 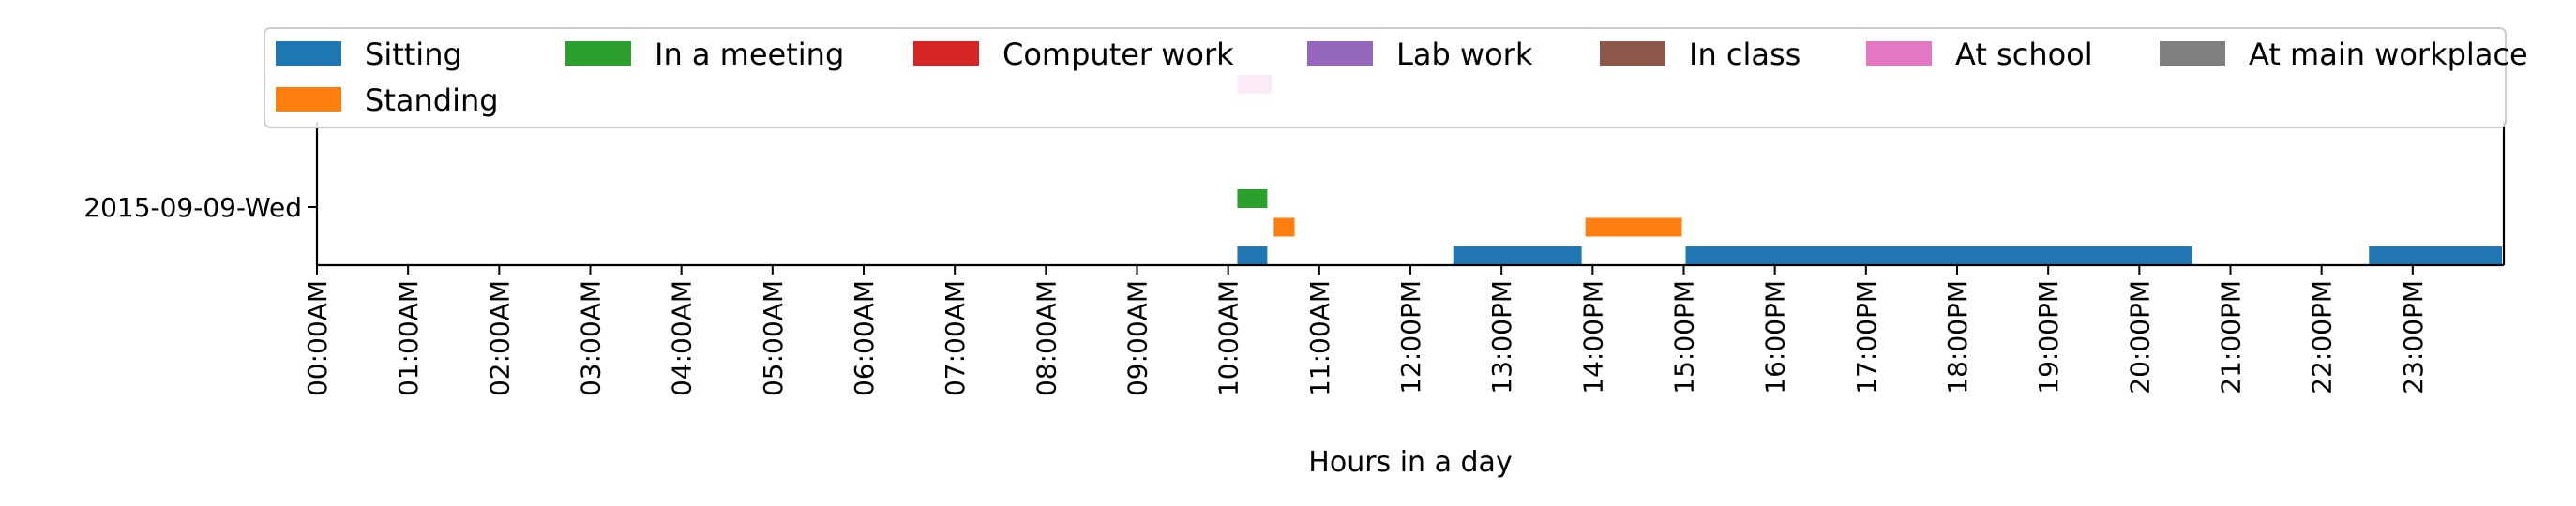 I want to click on x-tick-label-15: 15:00PM, so click(x=1684, y=337).